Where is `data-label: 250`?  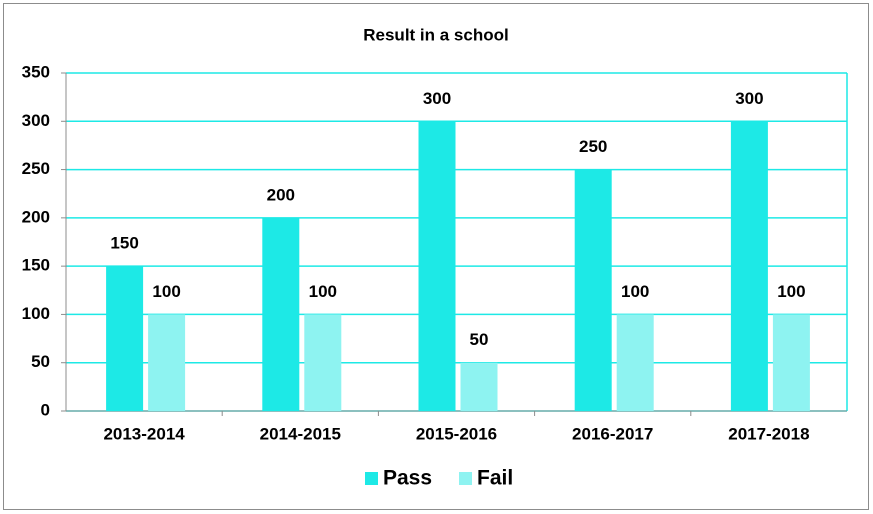
data-label: 250 is located at coordinates (593, 146).